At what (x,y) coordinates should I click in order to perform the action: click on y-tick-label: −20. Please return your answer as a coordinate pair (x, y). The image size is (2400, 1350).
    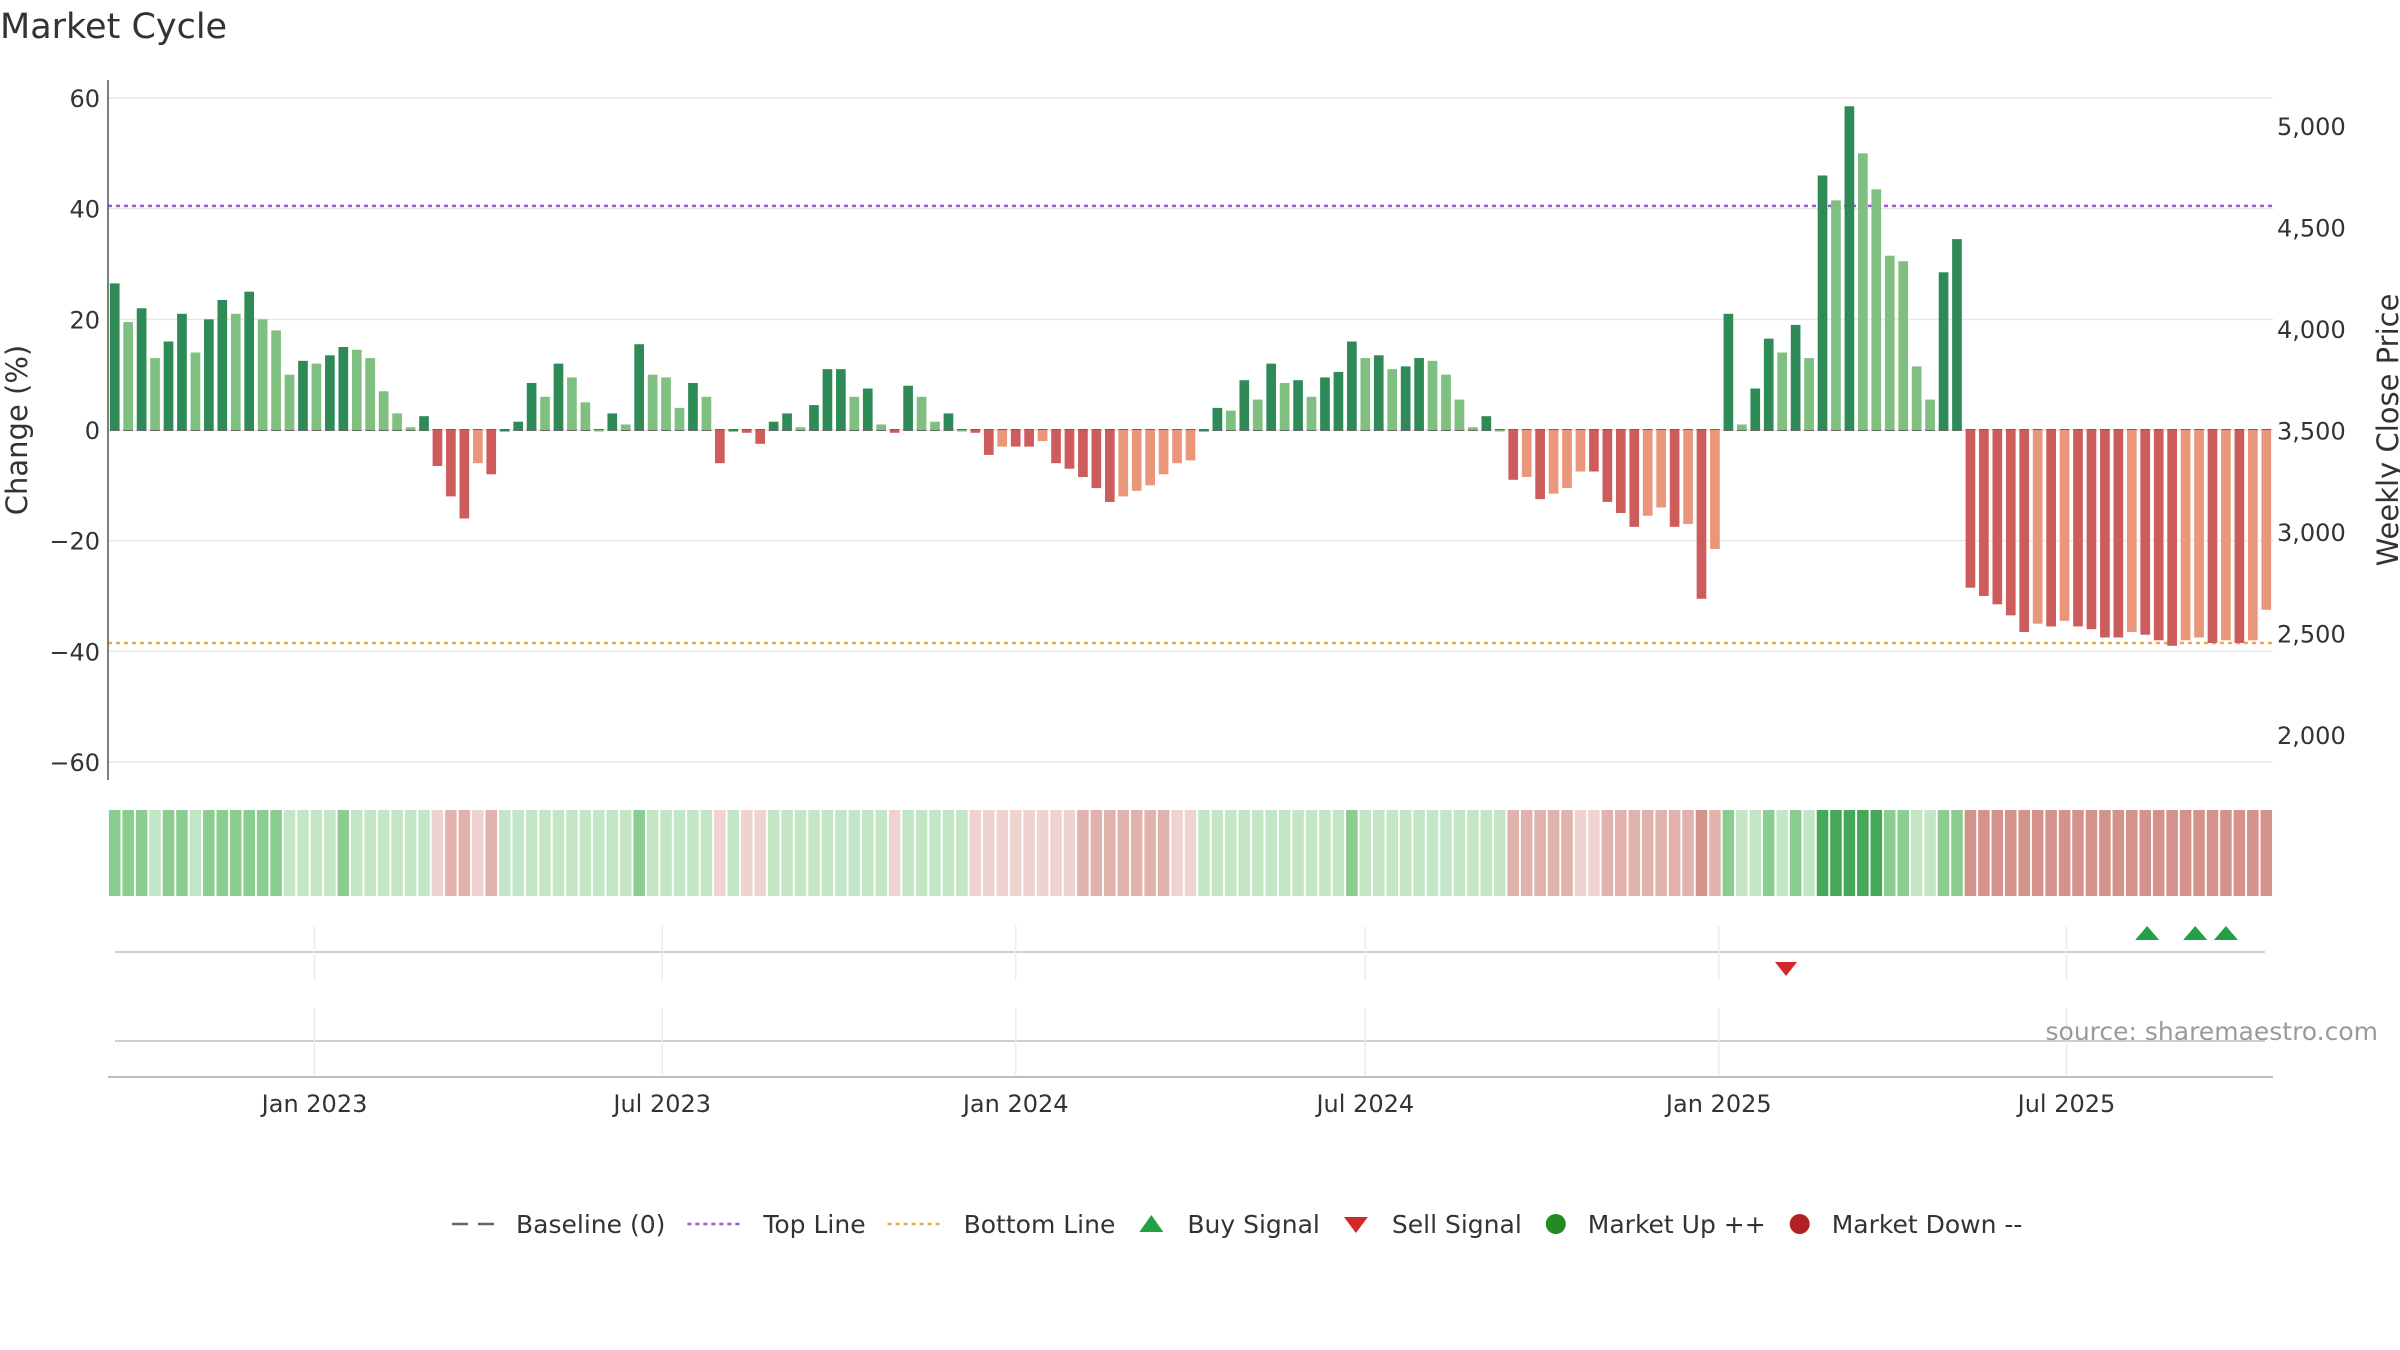
    Looking at the image, I should click on (74, 542).